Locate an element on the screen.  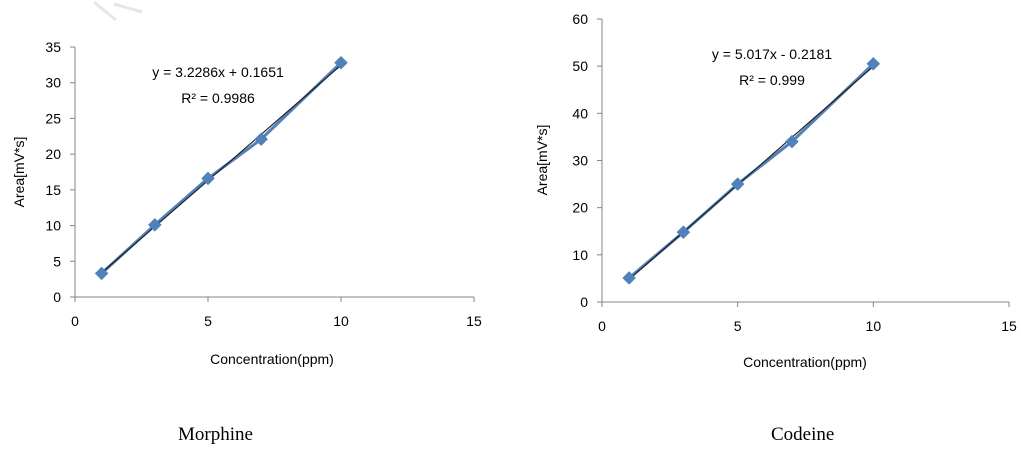
r-squared-label: R² = 0.999 is located at coordinates (772, 80).